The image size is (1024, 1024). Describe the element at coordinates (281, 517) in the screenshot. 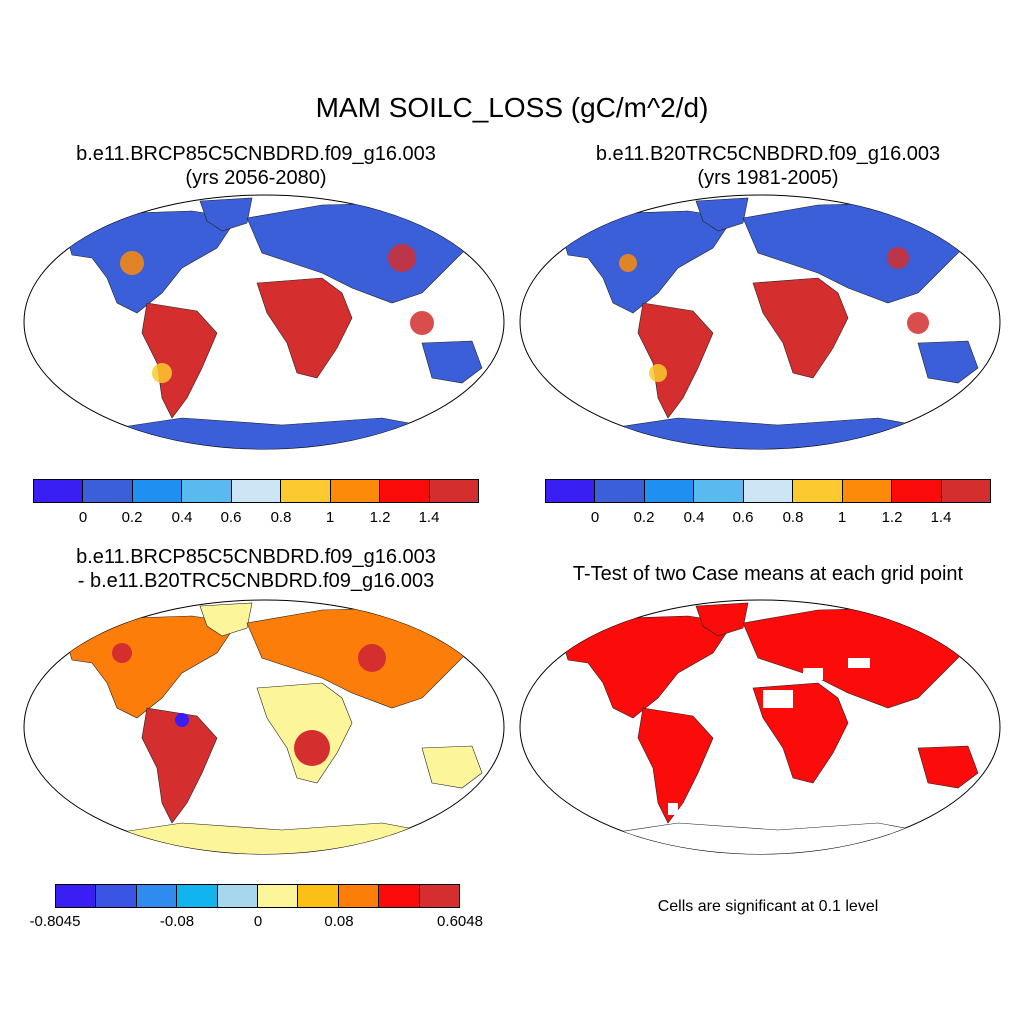

I see `colorbar-future-tick: 0.8` at that location.